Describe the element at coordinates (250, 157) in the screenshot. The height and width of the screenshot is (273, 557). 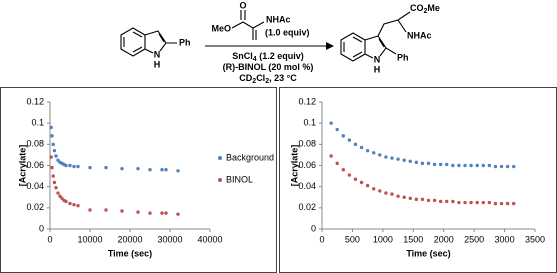
I see `legend-label: Background` at that location.